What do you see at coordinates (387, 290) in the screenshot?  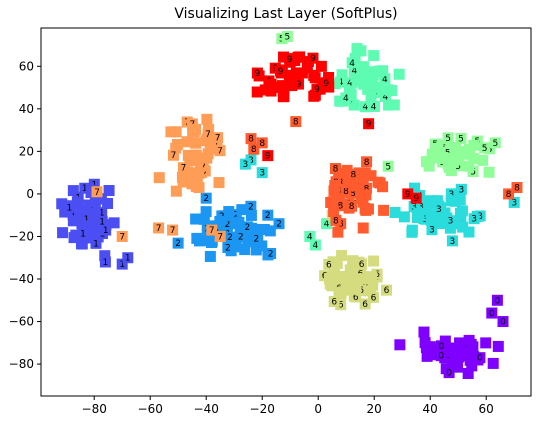 I see `point-digit-6: 6` at bounding box center [387, 290].